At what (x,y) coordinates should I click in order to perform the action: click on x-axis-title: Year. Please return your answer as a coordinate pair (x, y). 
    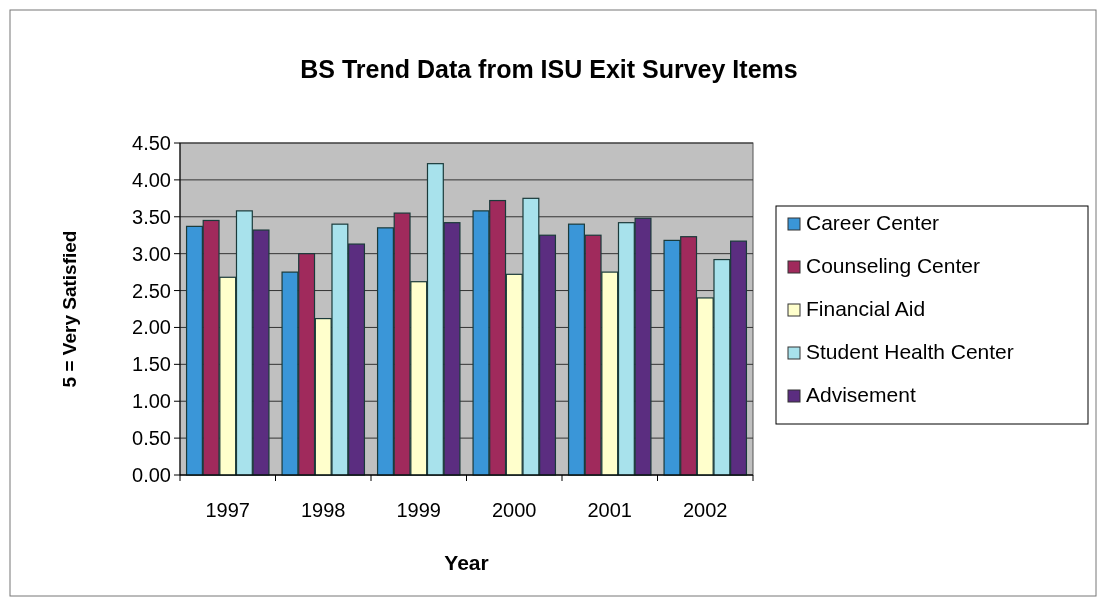
    Looking at the image, I should click on (466, 562).